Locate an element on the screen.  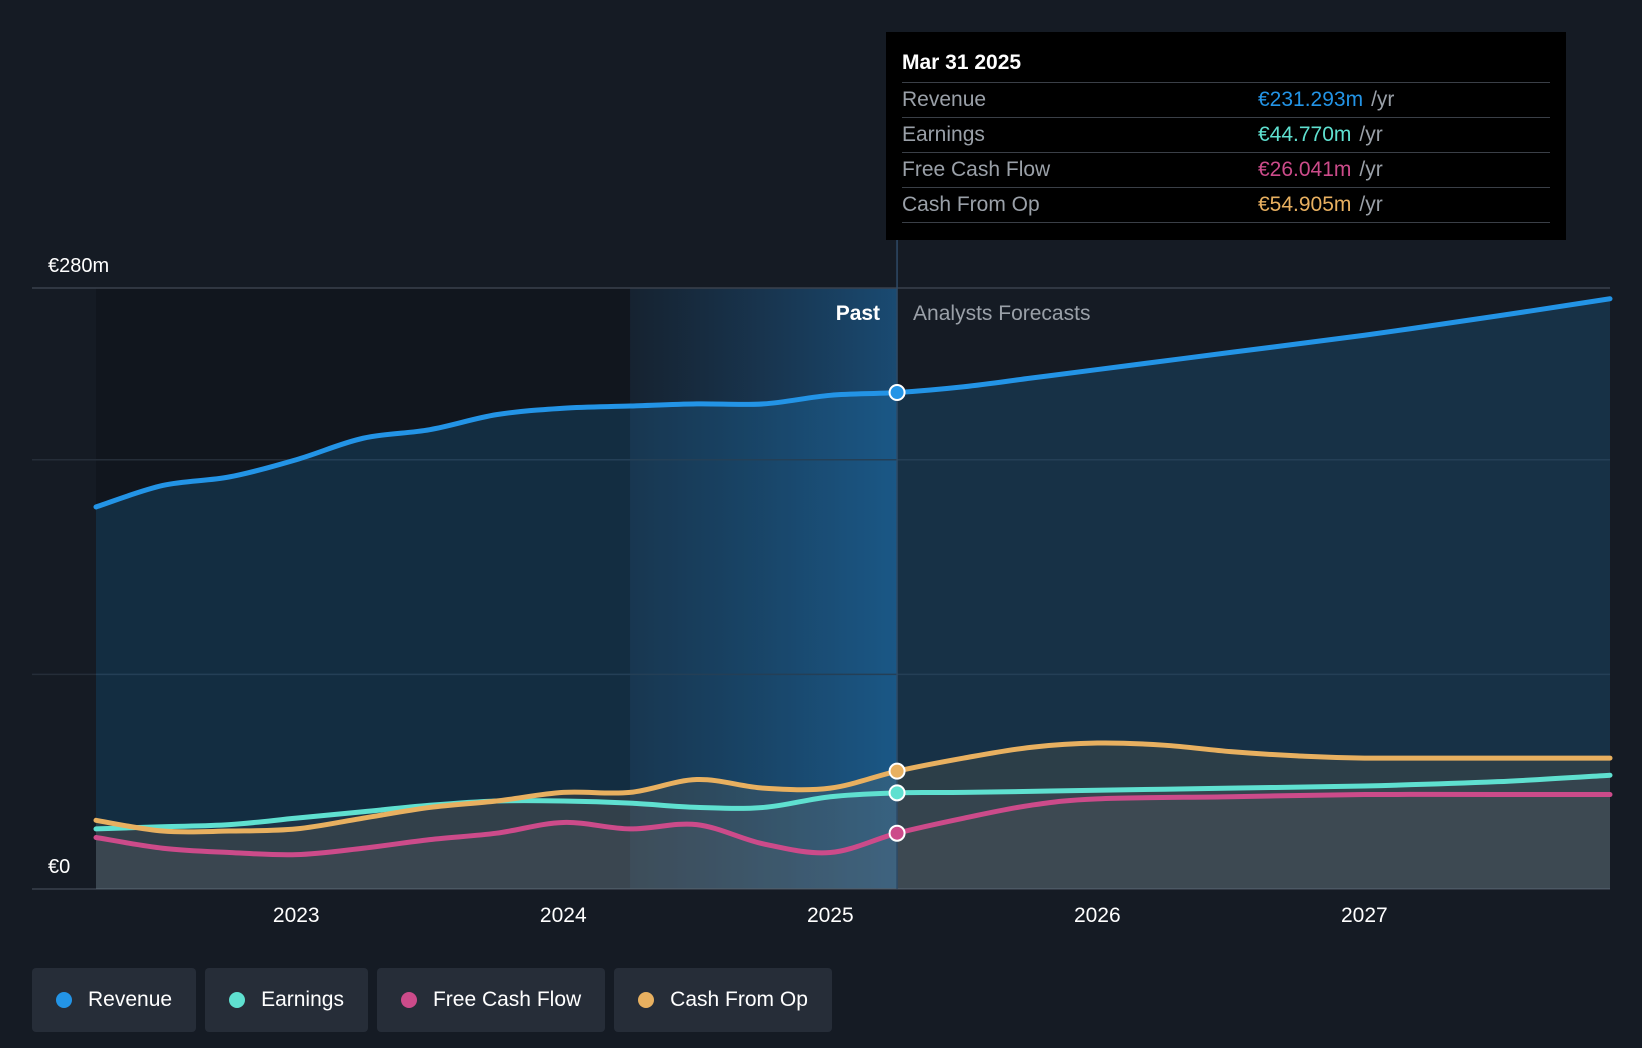
x-tick-2023: 2023 is located at coordinates (296, 915).